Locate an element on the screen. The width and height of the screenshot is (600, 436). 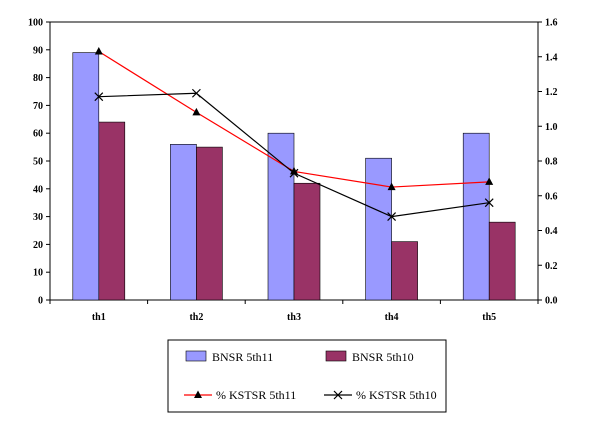
right-tick-label: 0.8 is located at coordinates (551, 162).